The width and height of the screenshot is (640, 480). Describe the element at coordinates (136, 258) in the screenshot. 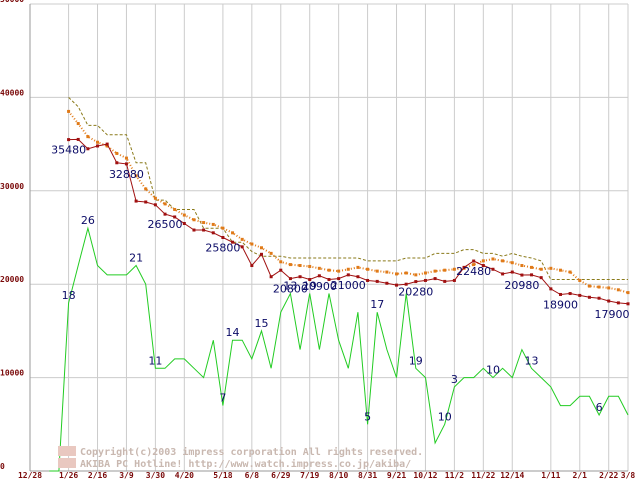

I see `count-label: 21` at that location.